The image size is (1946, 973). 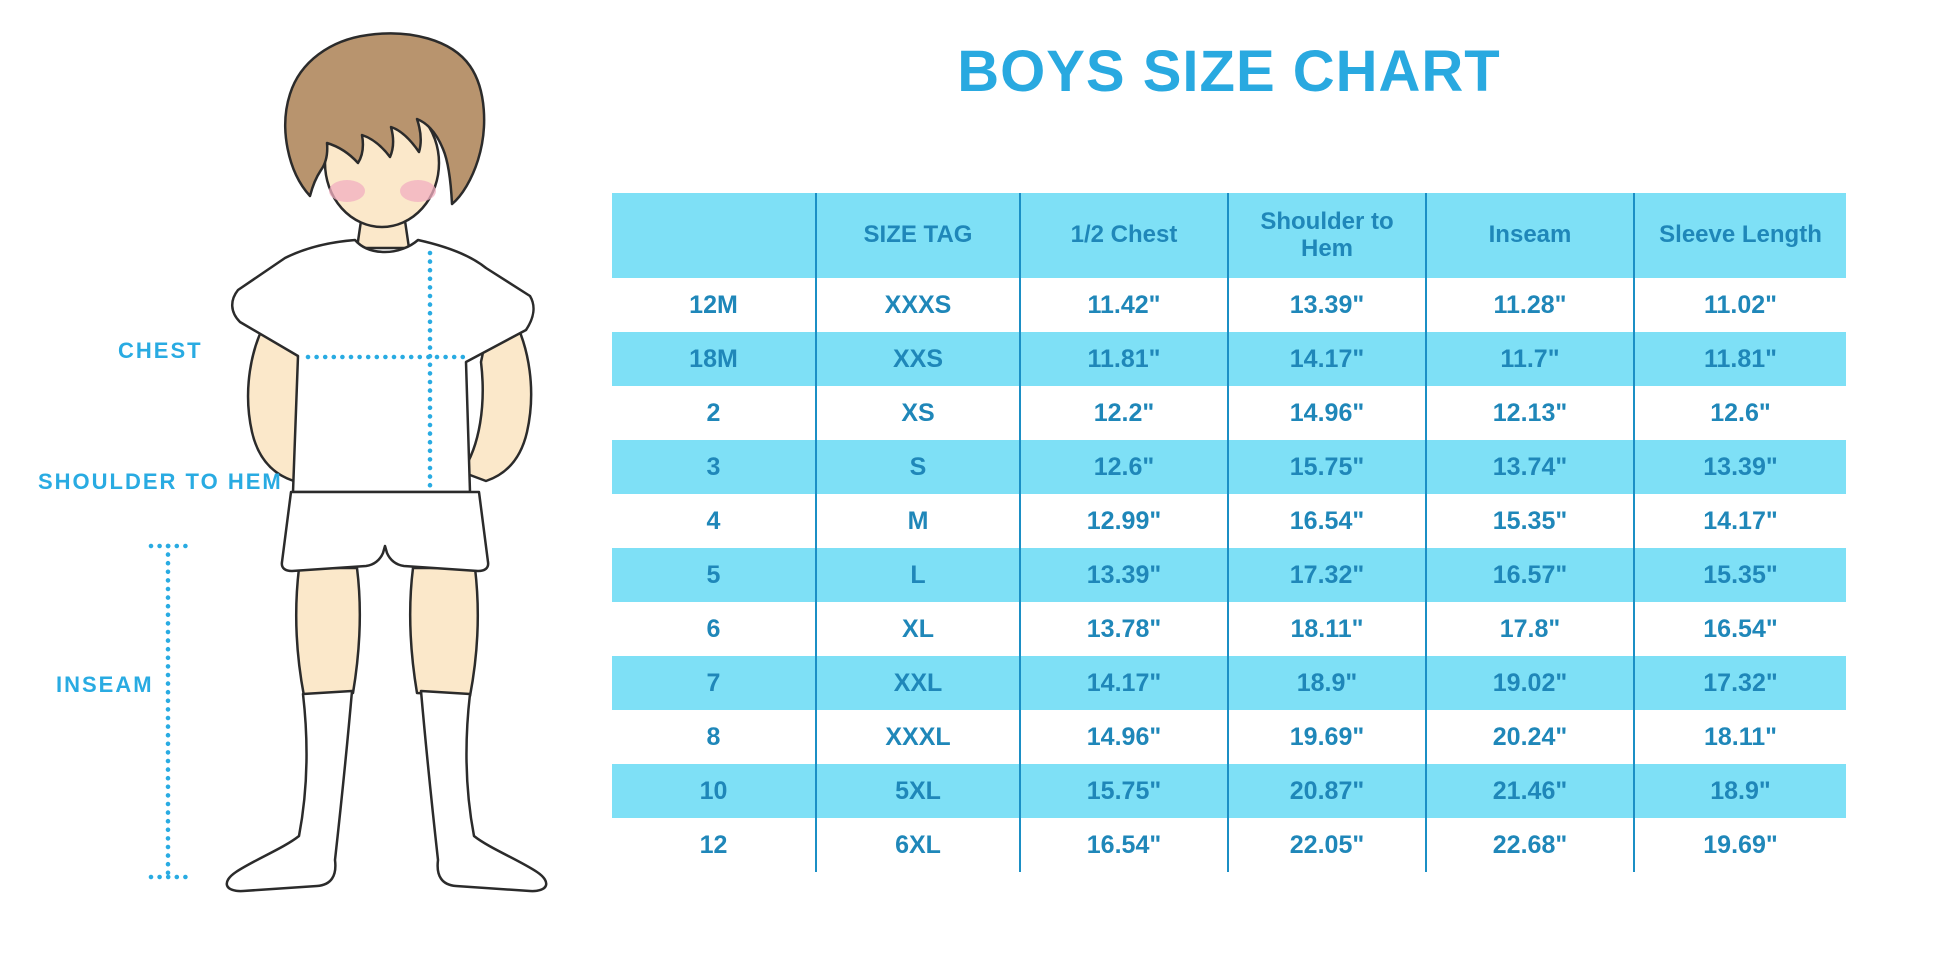 I want to click on table-cell: 22.68", so click(x=1529, y=845).